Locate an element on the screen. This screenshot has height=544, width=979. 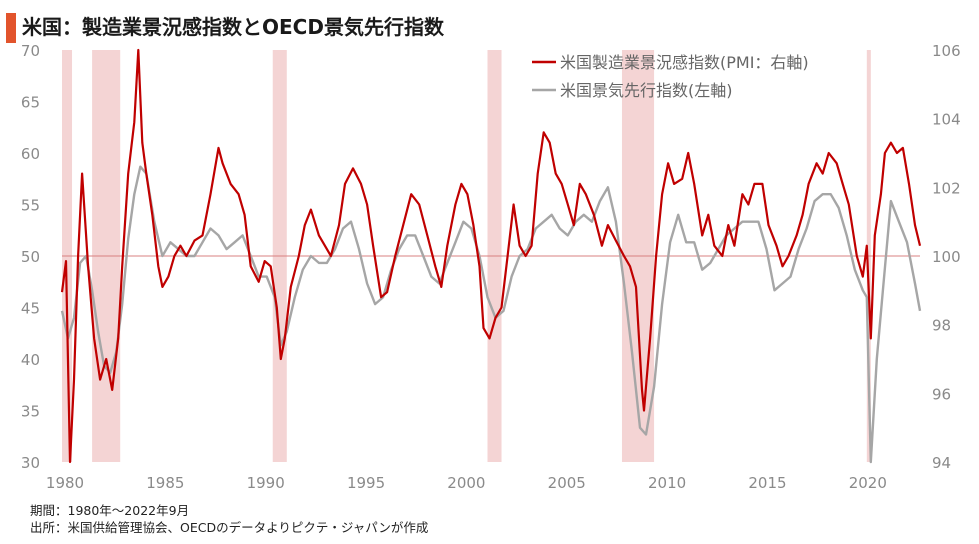
right-tick-label: 104 is located at coordinates (946, 120).